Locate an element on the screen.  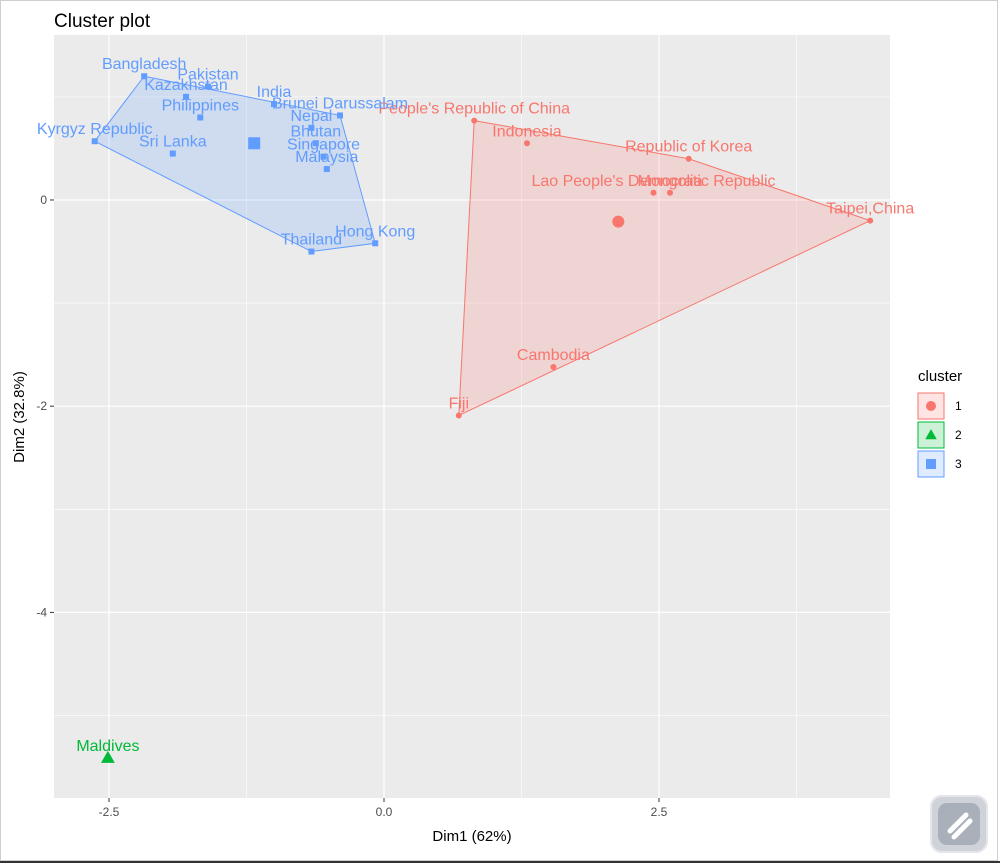
point-label: Lao People's Democratic Republic is located at coordinates (653, 181).